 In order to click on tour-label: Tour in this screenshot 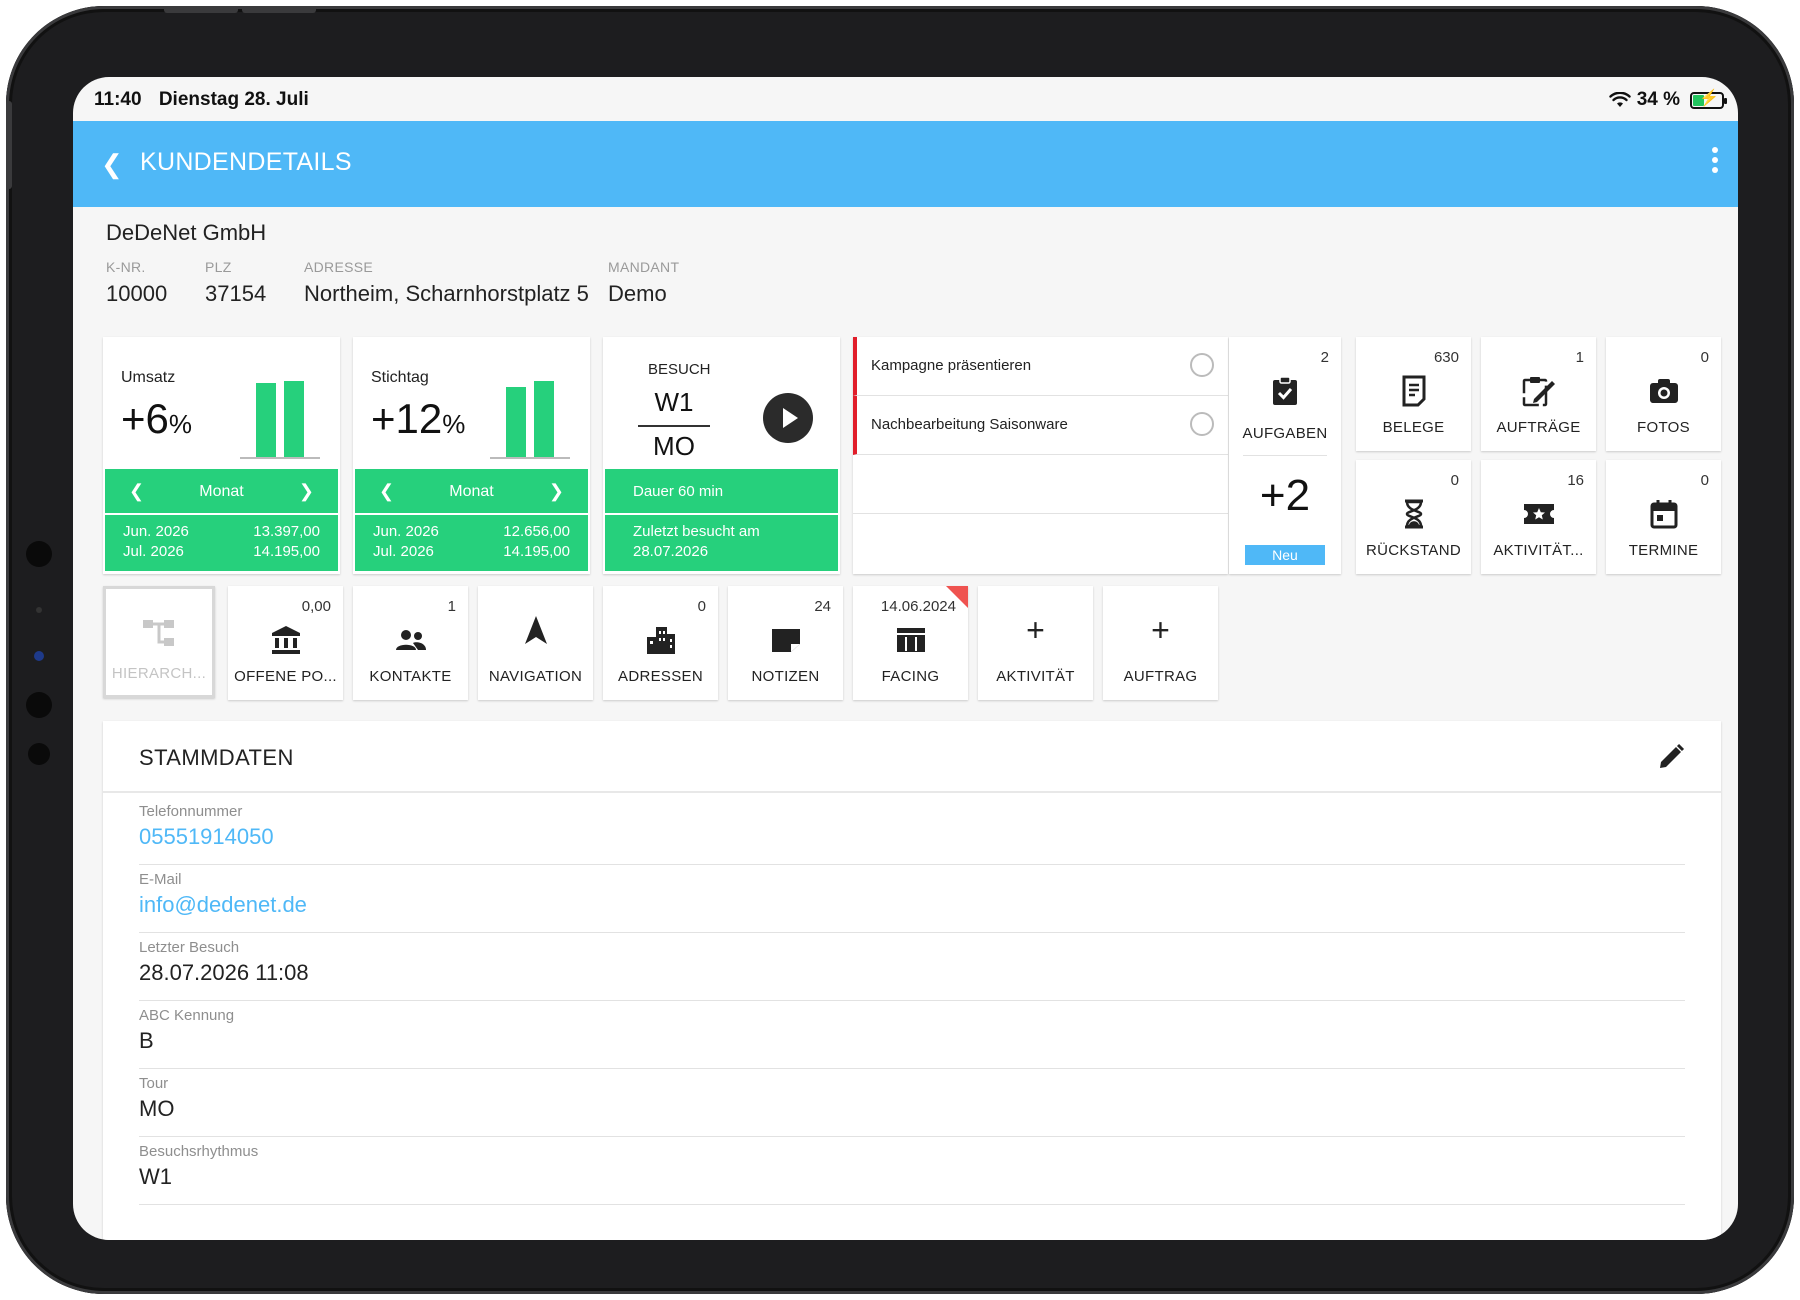, I will do `click(154, 1083)`.